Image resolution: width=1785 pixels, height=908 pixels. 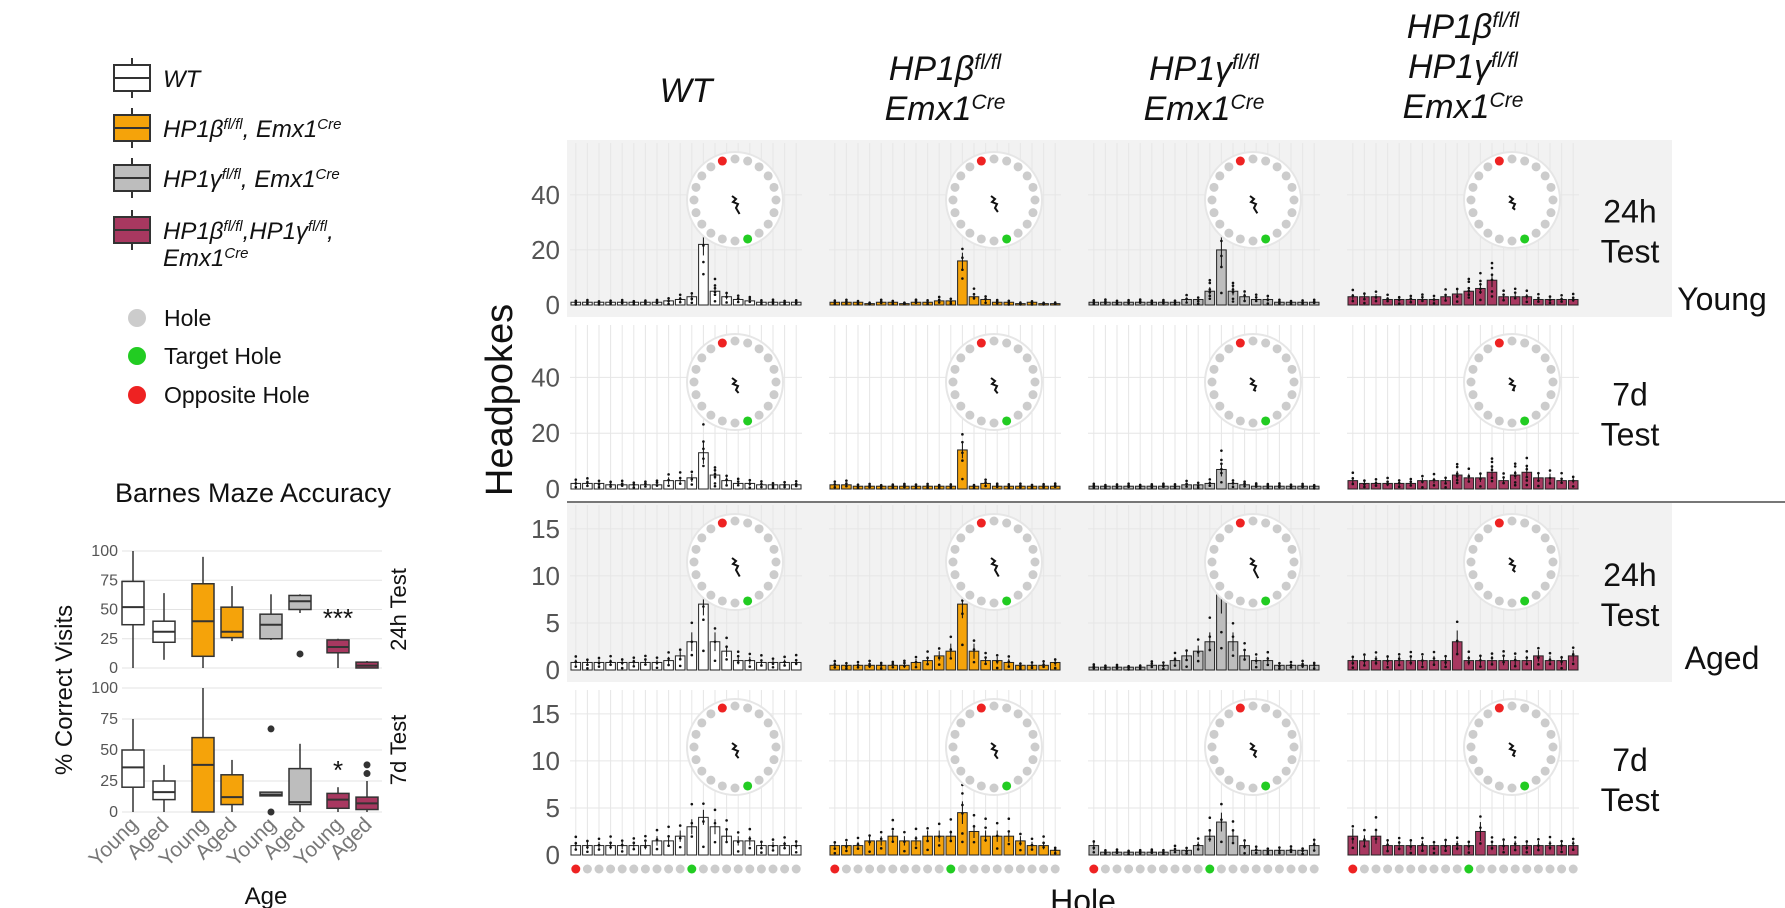 I want to click on box-HP1γ-Aged, so click(x=300, y=777).